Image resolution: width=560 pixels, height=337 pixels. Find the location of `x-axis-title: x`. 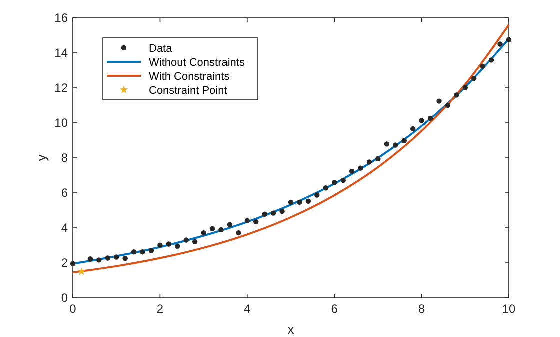

x-axis-title: x is located at coordinates (291, 329).